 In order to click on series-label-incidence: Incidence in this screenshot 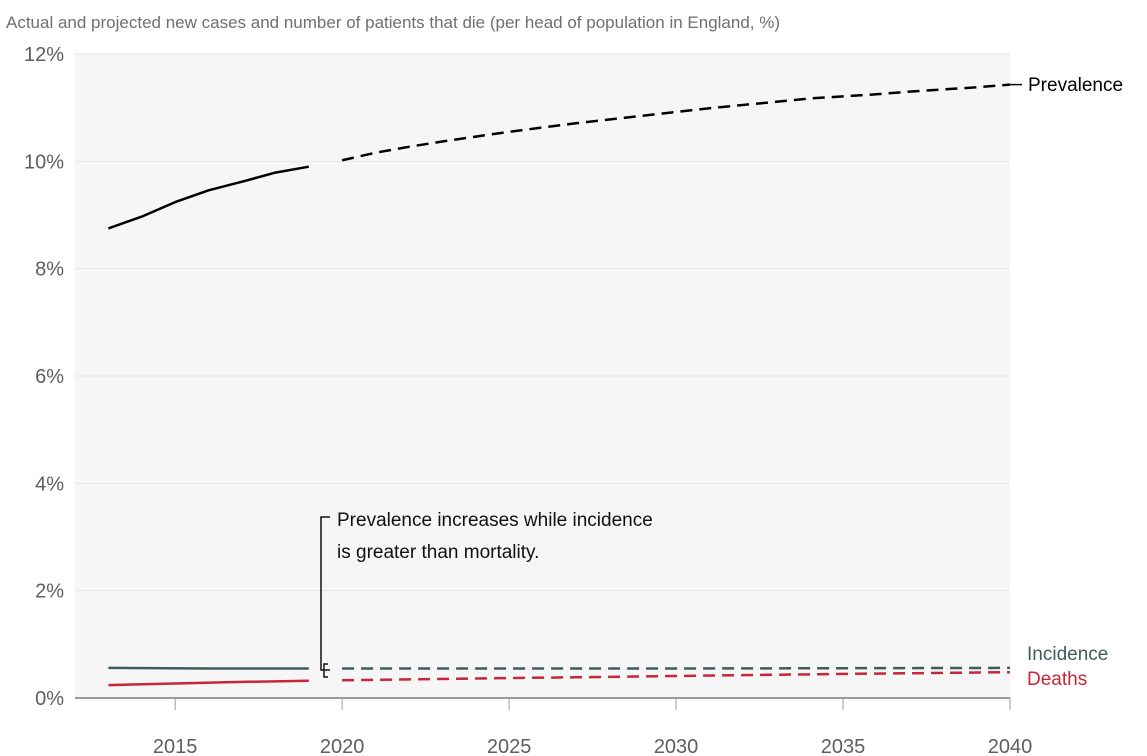, I will do `click(1067, 654)`.